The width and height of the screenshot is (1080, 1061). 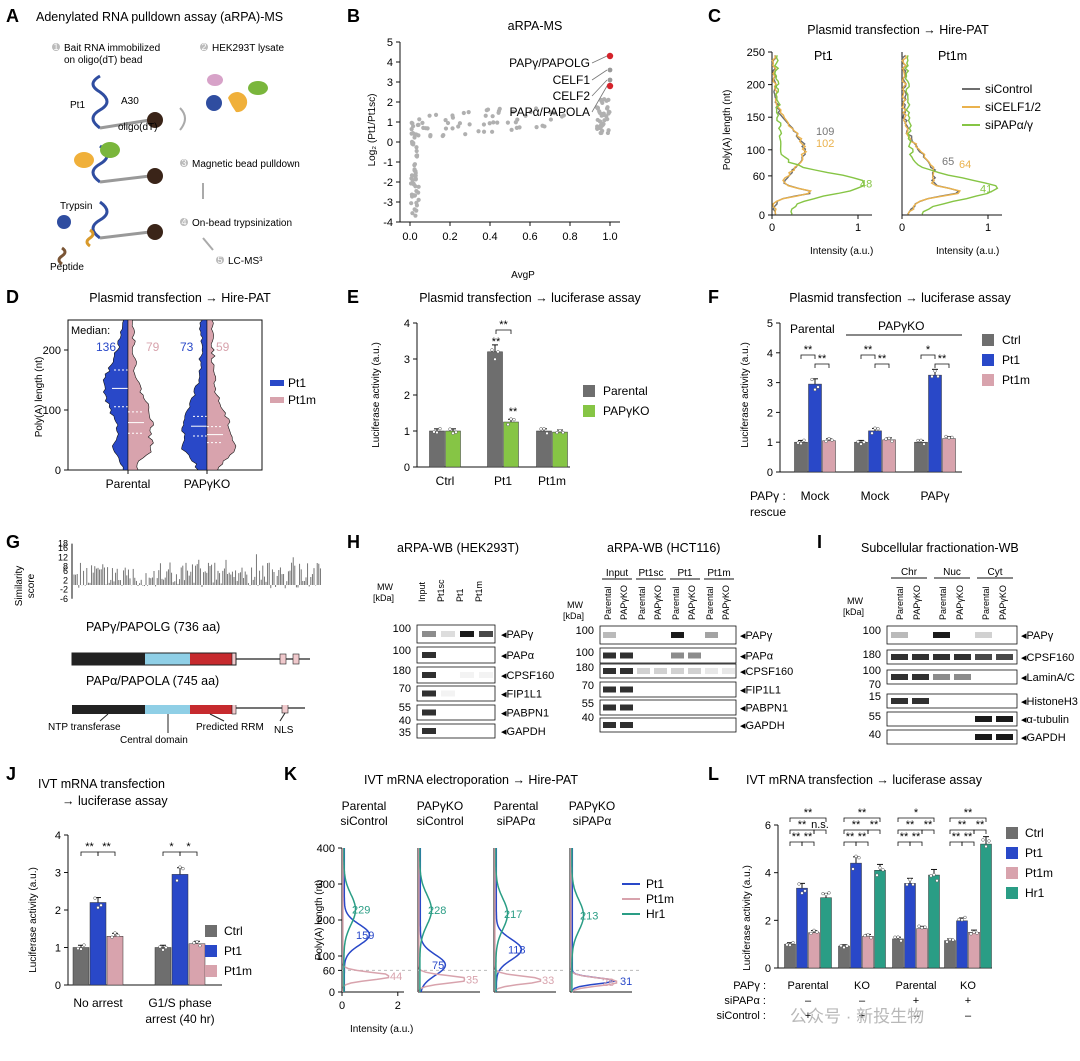 I want to click on panel-e-letter: E, so click(x=353, y=297).